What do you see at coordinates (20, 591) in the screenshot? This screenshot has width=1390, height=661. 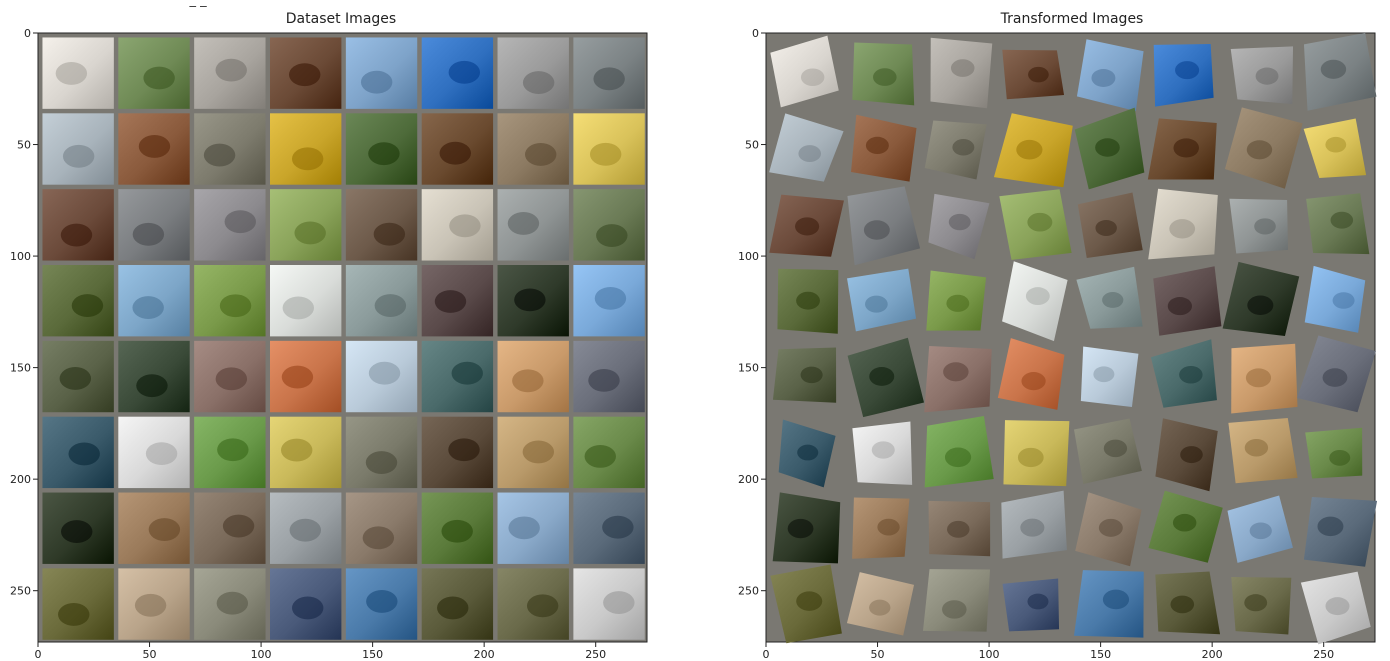 I see `y-tick-label: 250` at bounding box center [20, 591].